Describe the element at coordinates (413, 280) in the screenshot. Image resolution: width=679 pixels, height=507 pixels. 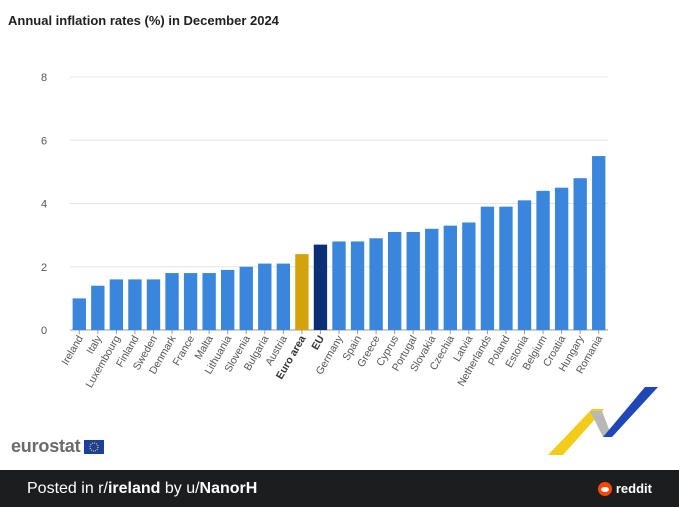
I see `bar-portugal` at that location.